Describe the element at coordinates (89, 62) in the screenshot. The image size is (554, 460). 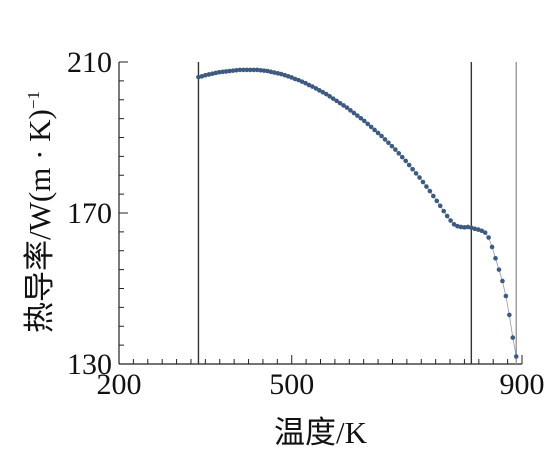
I see `y-tick-label: 210` at that location.